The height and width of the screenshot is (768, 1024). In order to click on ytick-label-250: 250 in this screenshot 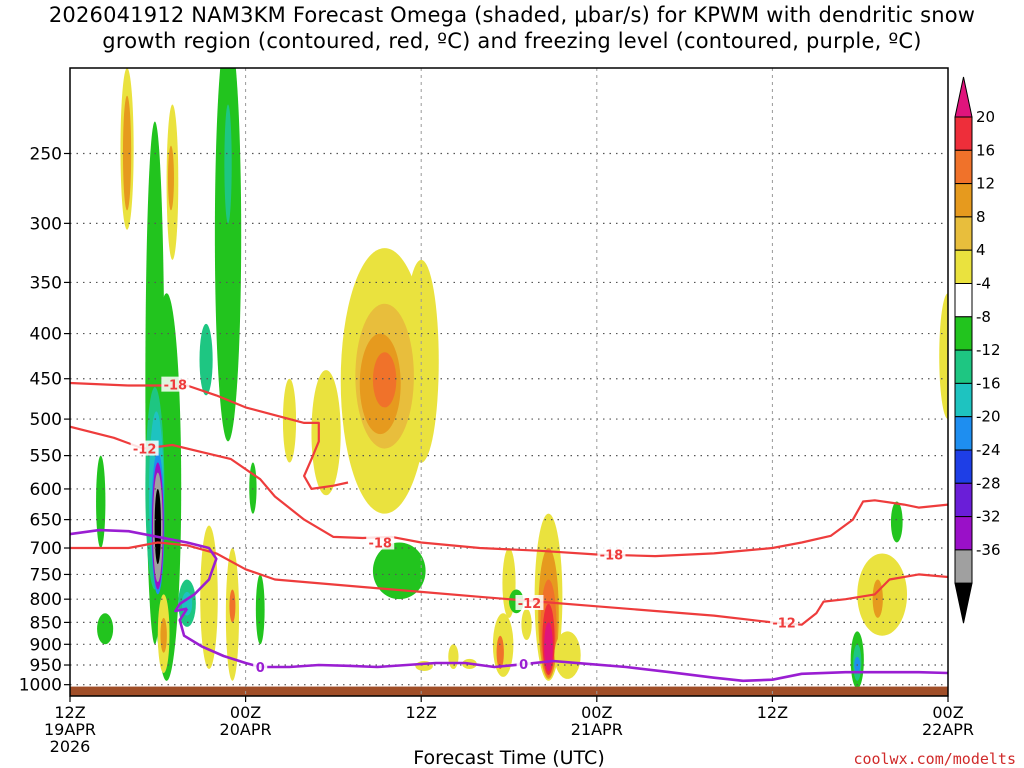, I will do `click(46, 154)`.